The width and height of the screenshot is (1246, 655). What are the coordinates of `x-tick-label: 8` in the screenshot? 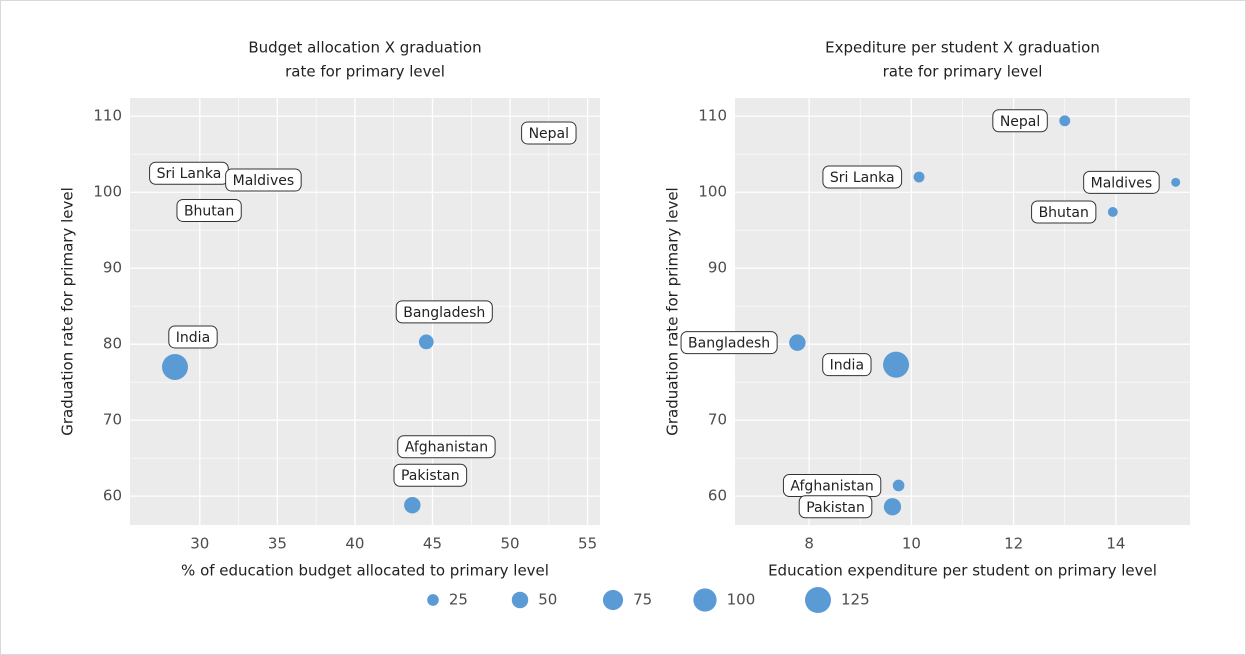 It's located at (809, 544).